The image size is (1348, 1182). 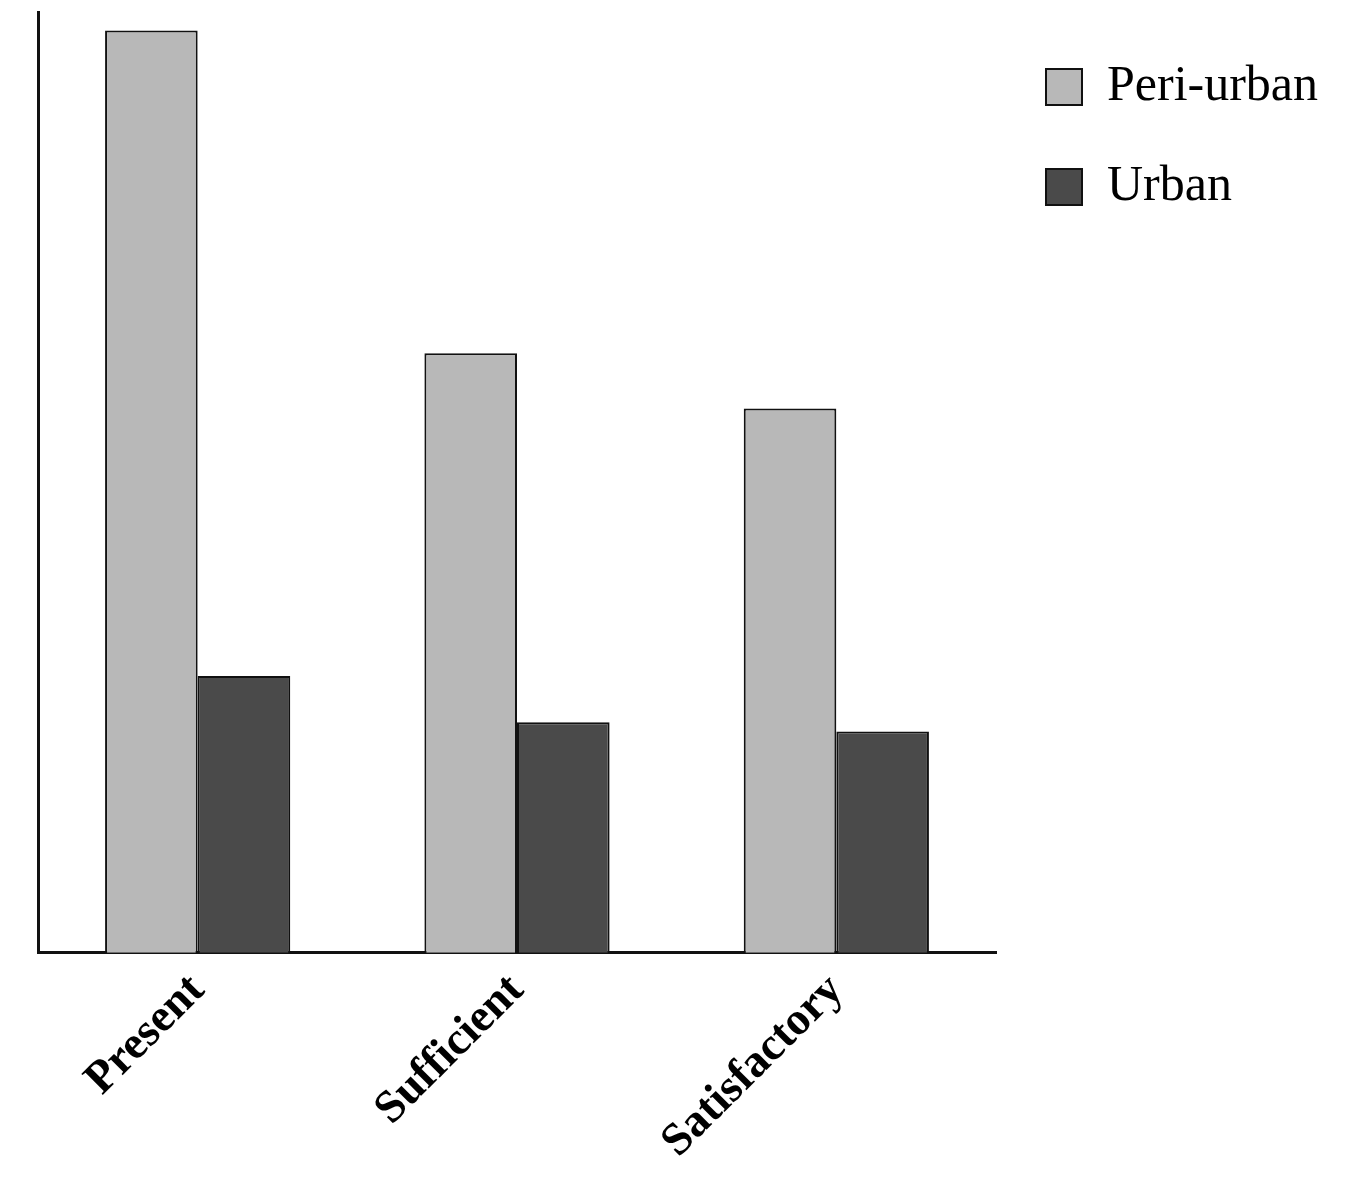 What do you see at coordinates (1169, 183) in the screenshot?
I see `legend-label: Urban` at bounding box center [1169, 183].